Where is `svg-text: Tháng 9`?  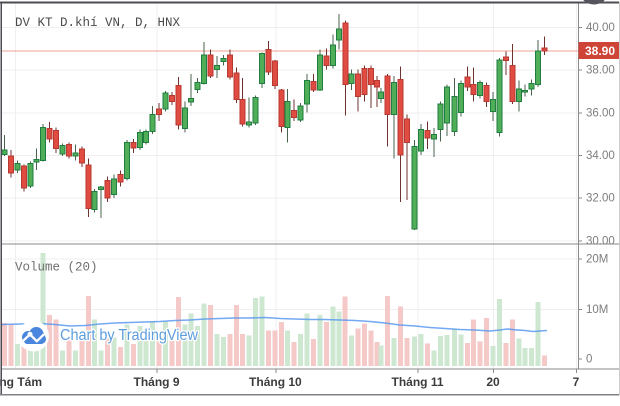 svg-text: Tháng 9 is located at coordinates (156, 382).